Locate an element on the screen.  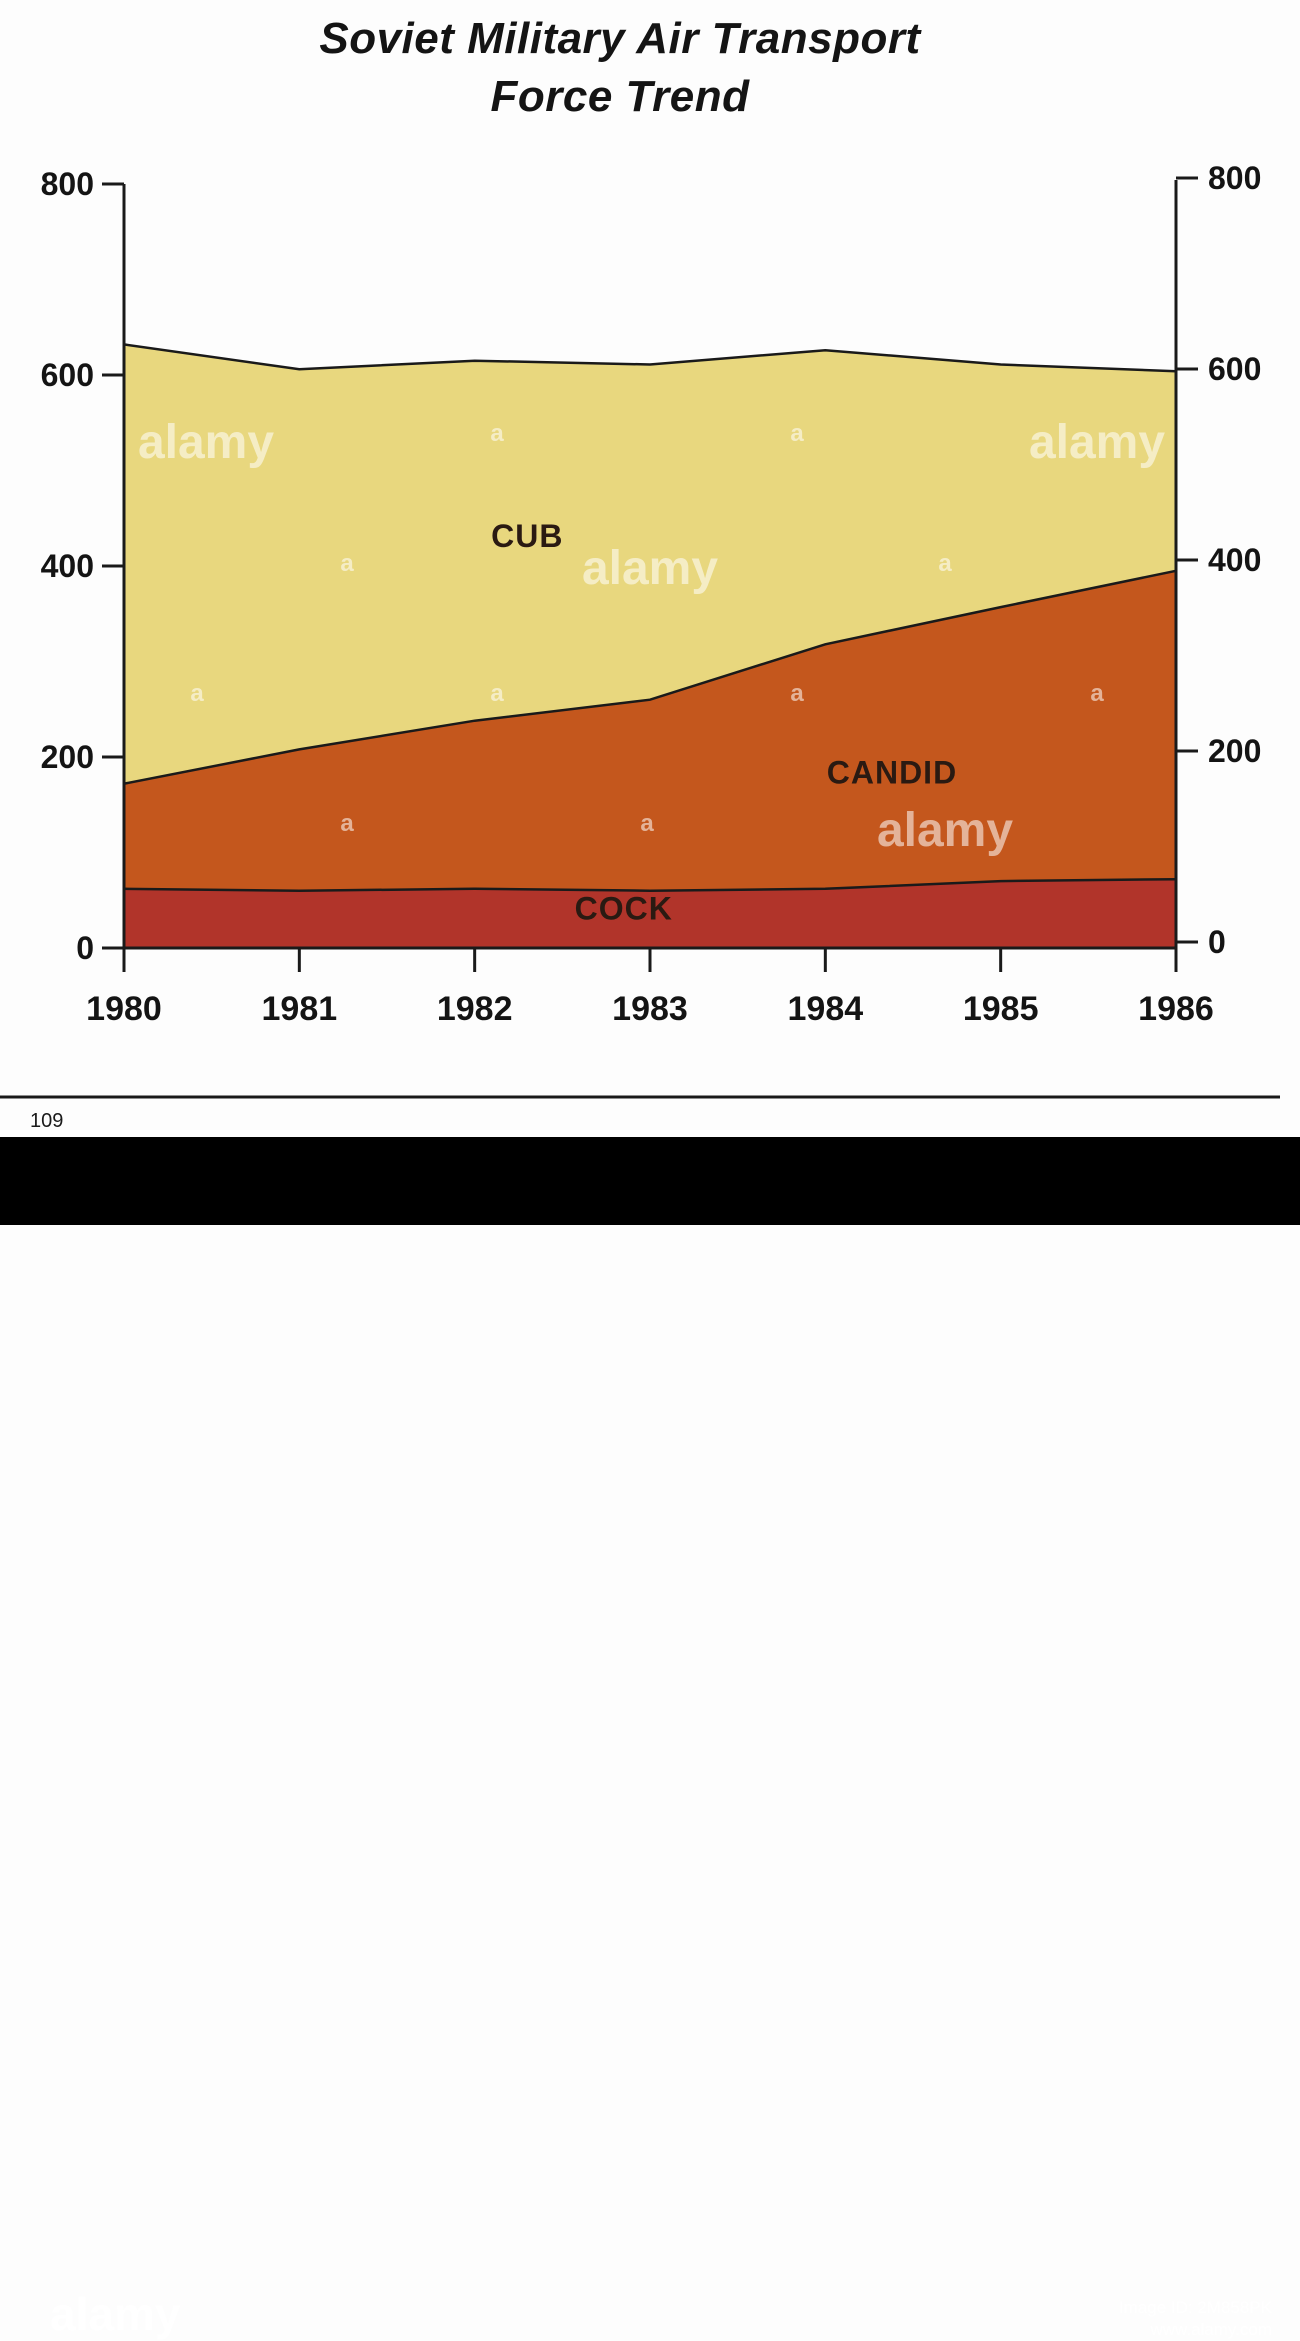
watermark-text-0: alamy is located at coordinates (206, 442).